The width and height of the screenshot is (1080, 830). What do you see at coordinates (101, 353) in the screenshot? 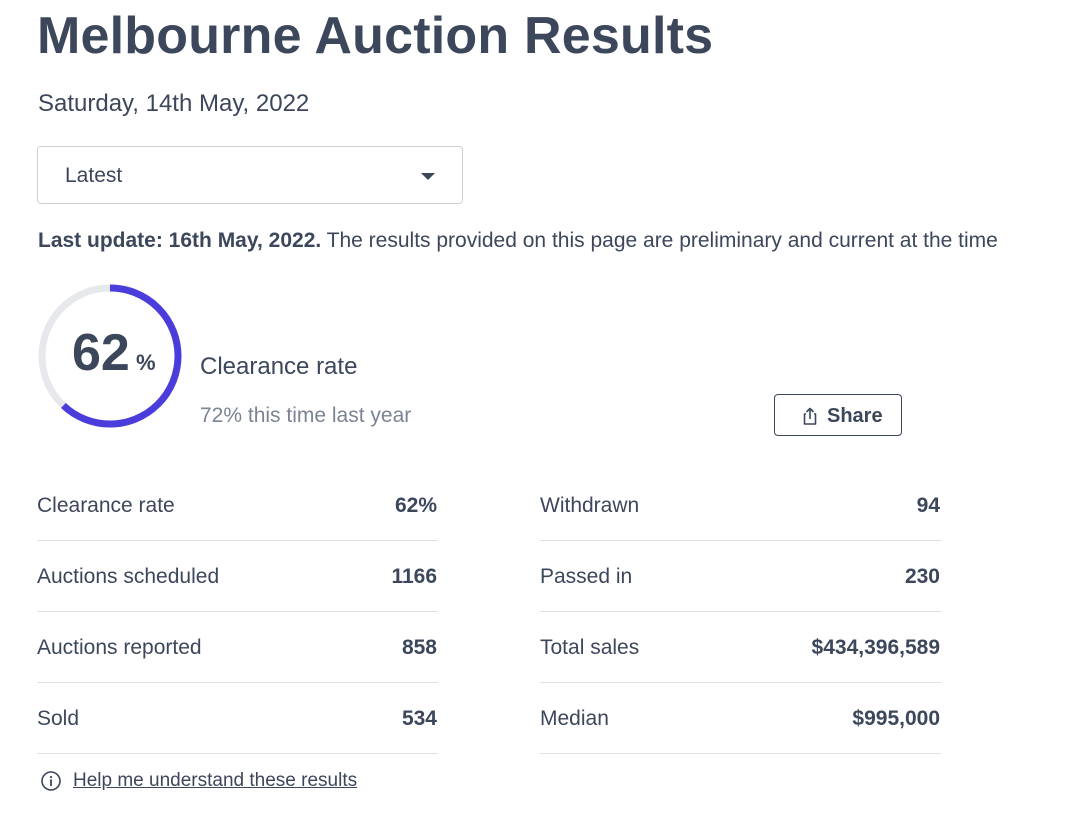
I see `gauge-value: 62` at bounding box center [101, 353].